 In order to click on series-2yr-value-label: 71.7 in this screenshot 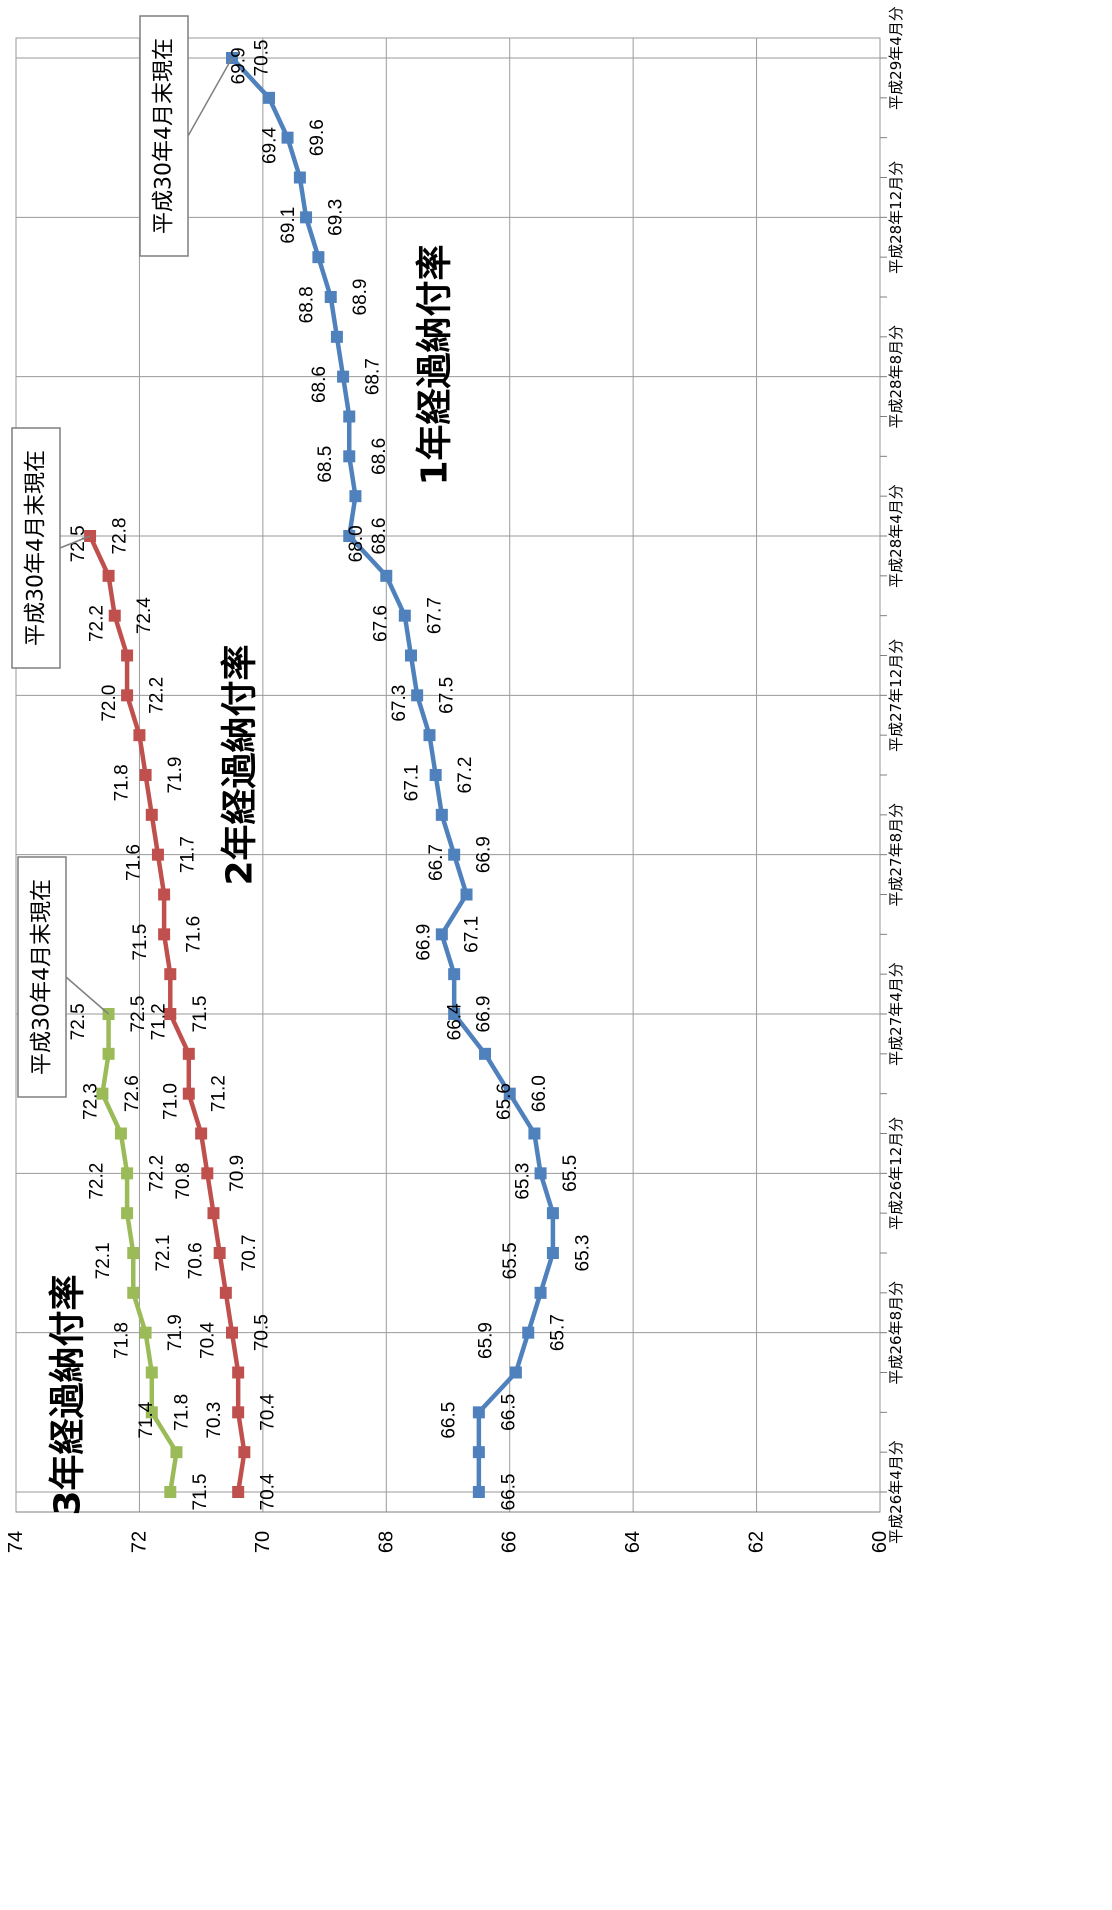, I will do `click(187, 854)`.